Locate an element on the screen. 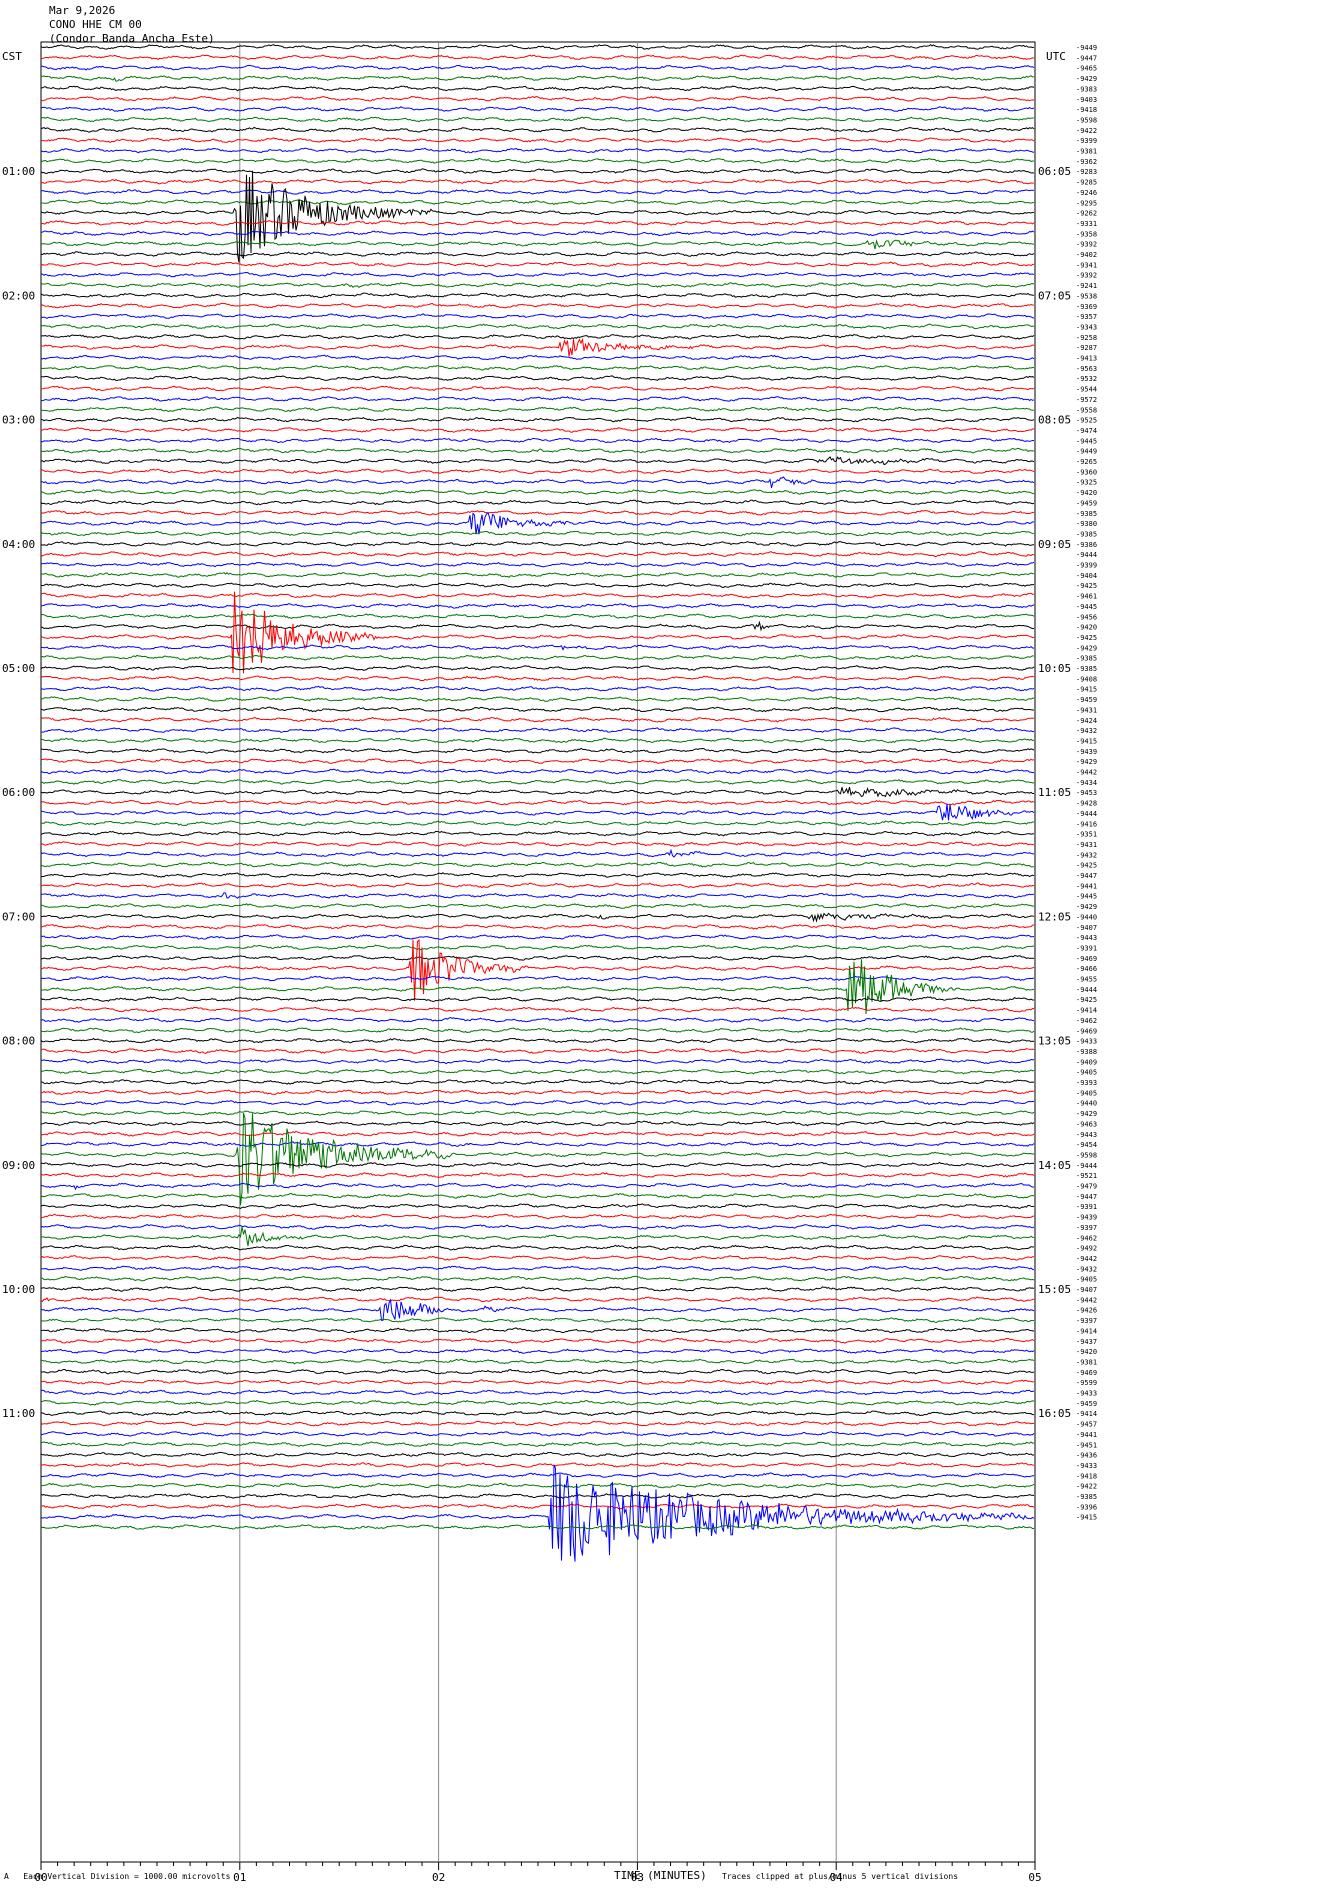 This screenshot has width=1330, height=1894. trace-offset-label: -9599 is located at coordinates (1086, 1383).